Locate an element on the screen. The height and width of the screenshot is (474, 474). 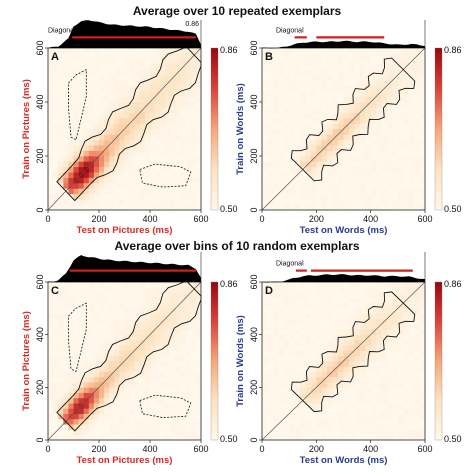
colorbar-min-label: 0.50 is located at coordinates (453, 439).